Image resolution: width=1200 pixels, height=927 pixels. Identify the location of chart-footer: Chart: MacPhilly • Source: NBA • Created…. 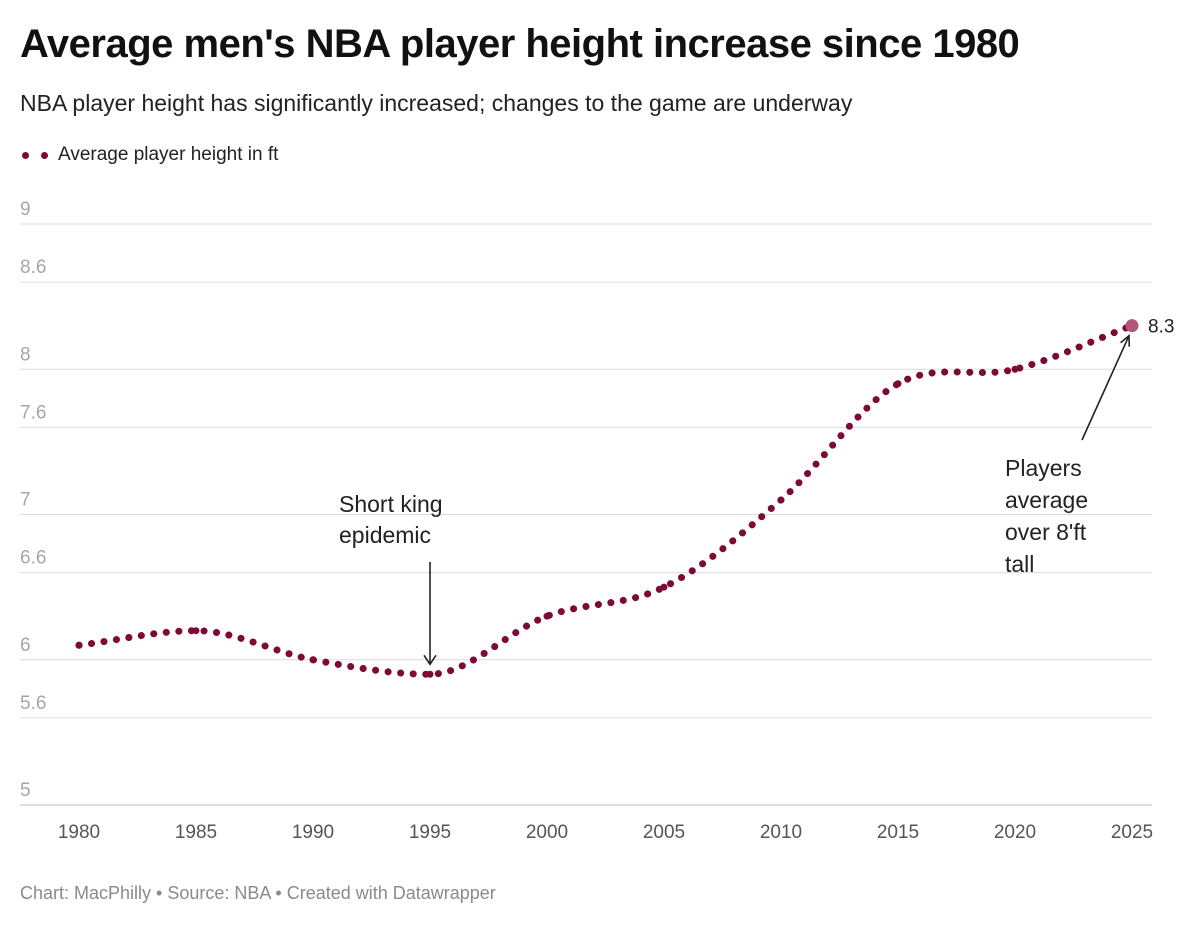
(258, 893).